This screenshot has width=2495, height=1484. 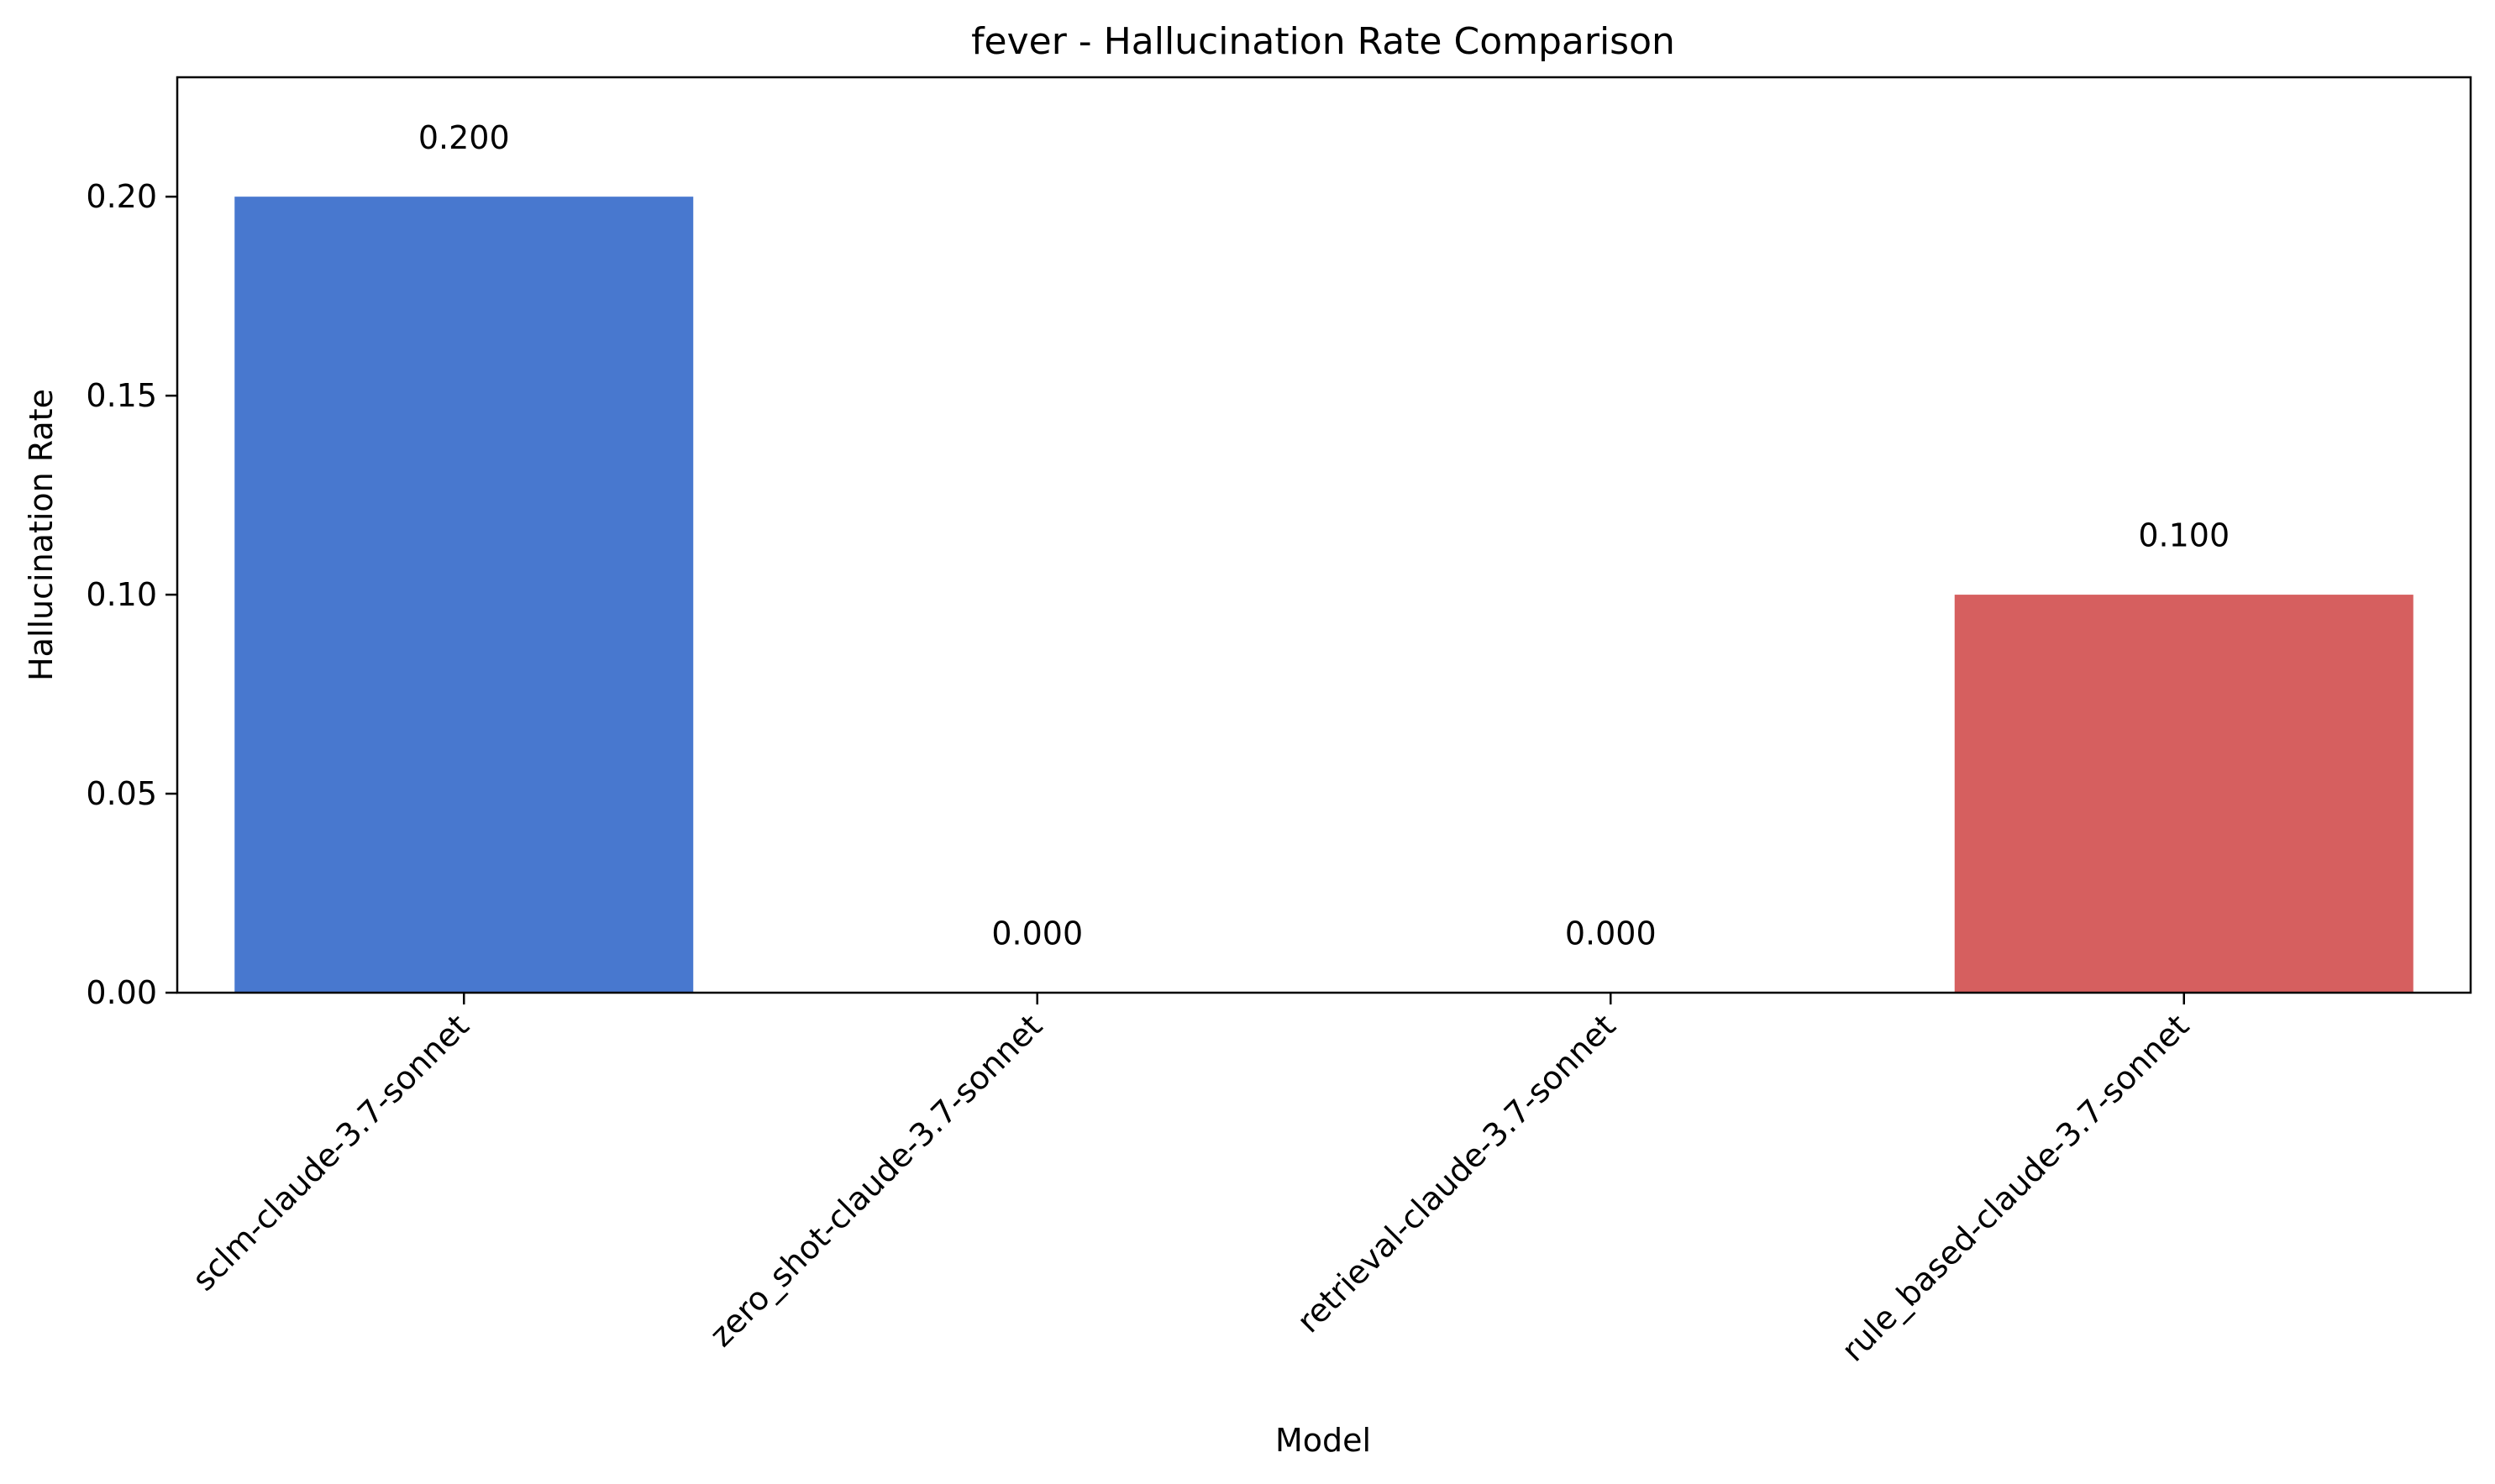 I want to click on y-tick-label: 0.20, so click(x=122, y=197).